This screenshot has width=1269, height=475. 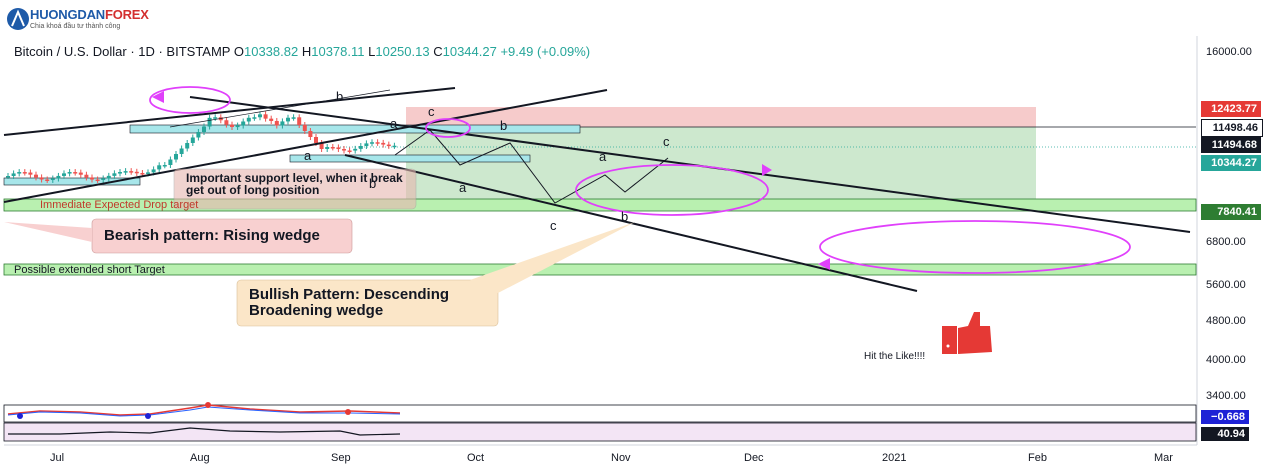 What do you see at coordinates (1226, 285) in the screenshot?
I see `price-tick-label: 5600.00` at bounding box center [1226, 285].